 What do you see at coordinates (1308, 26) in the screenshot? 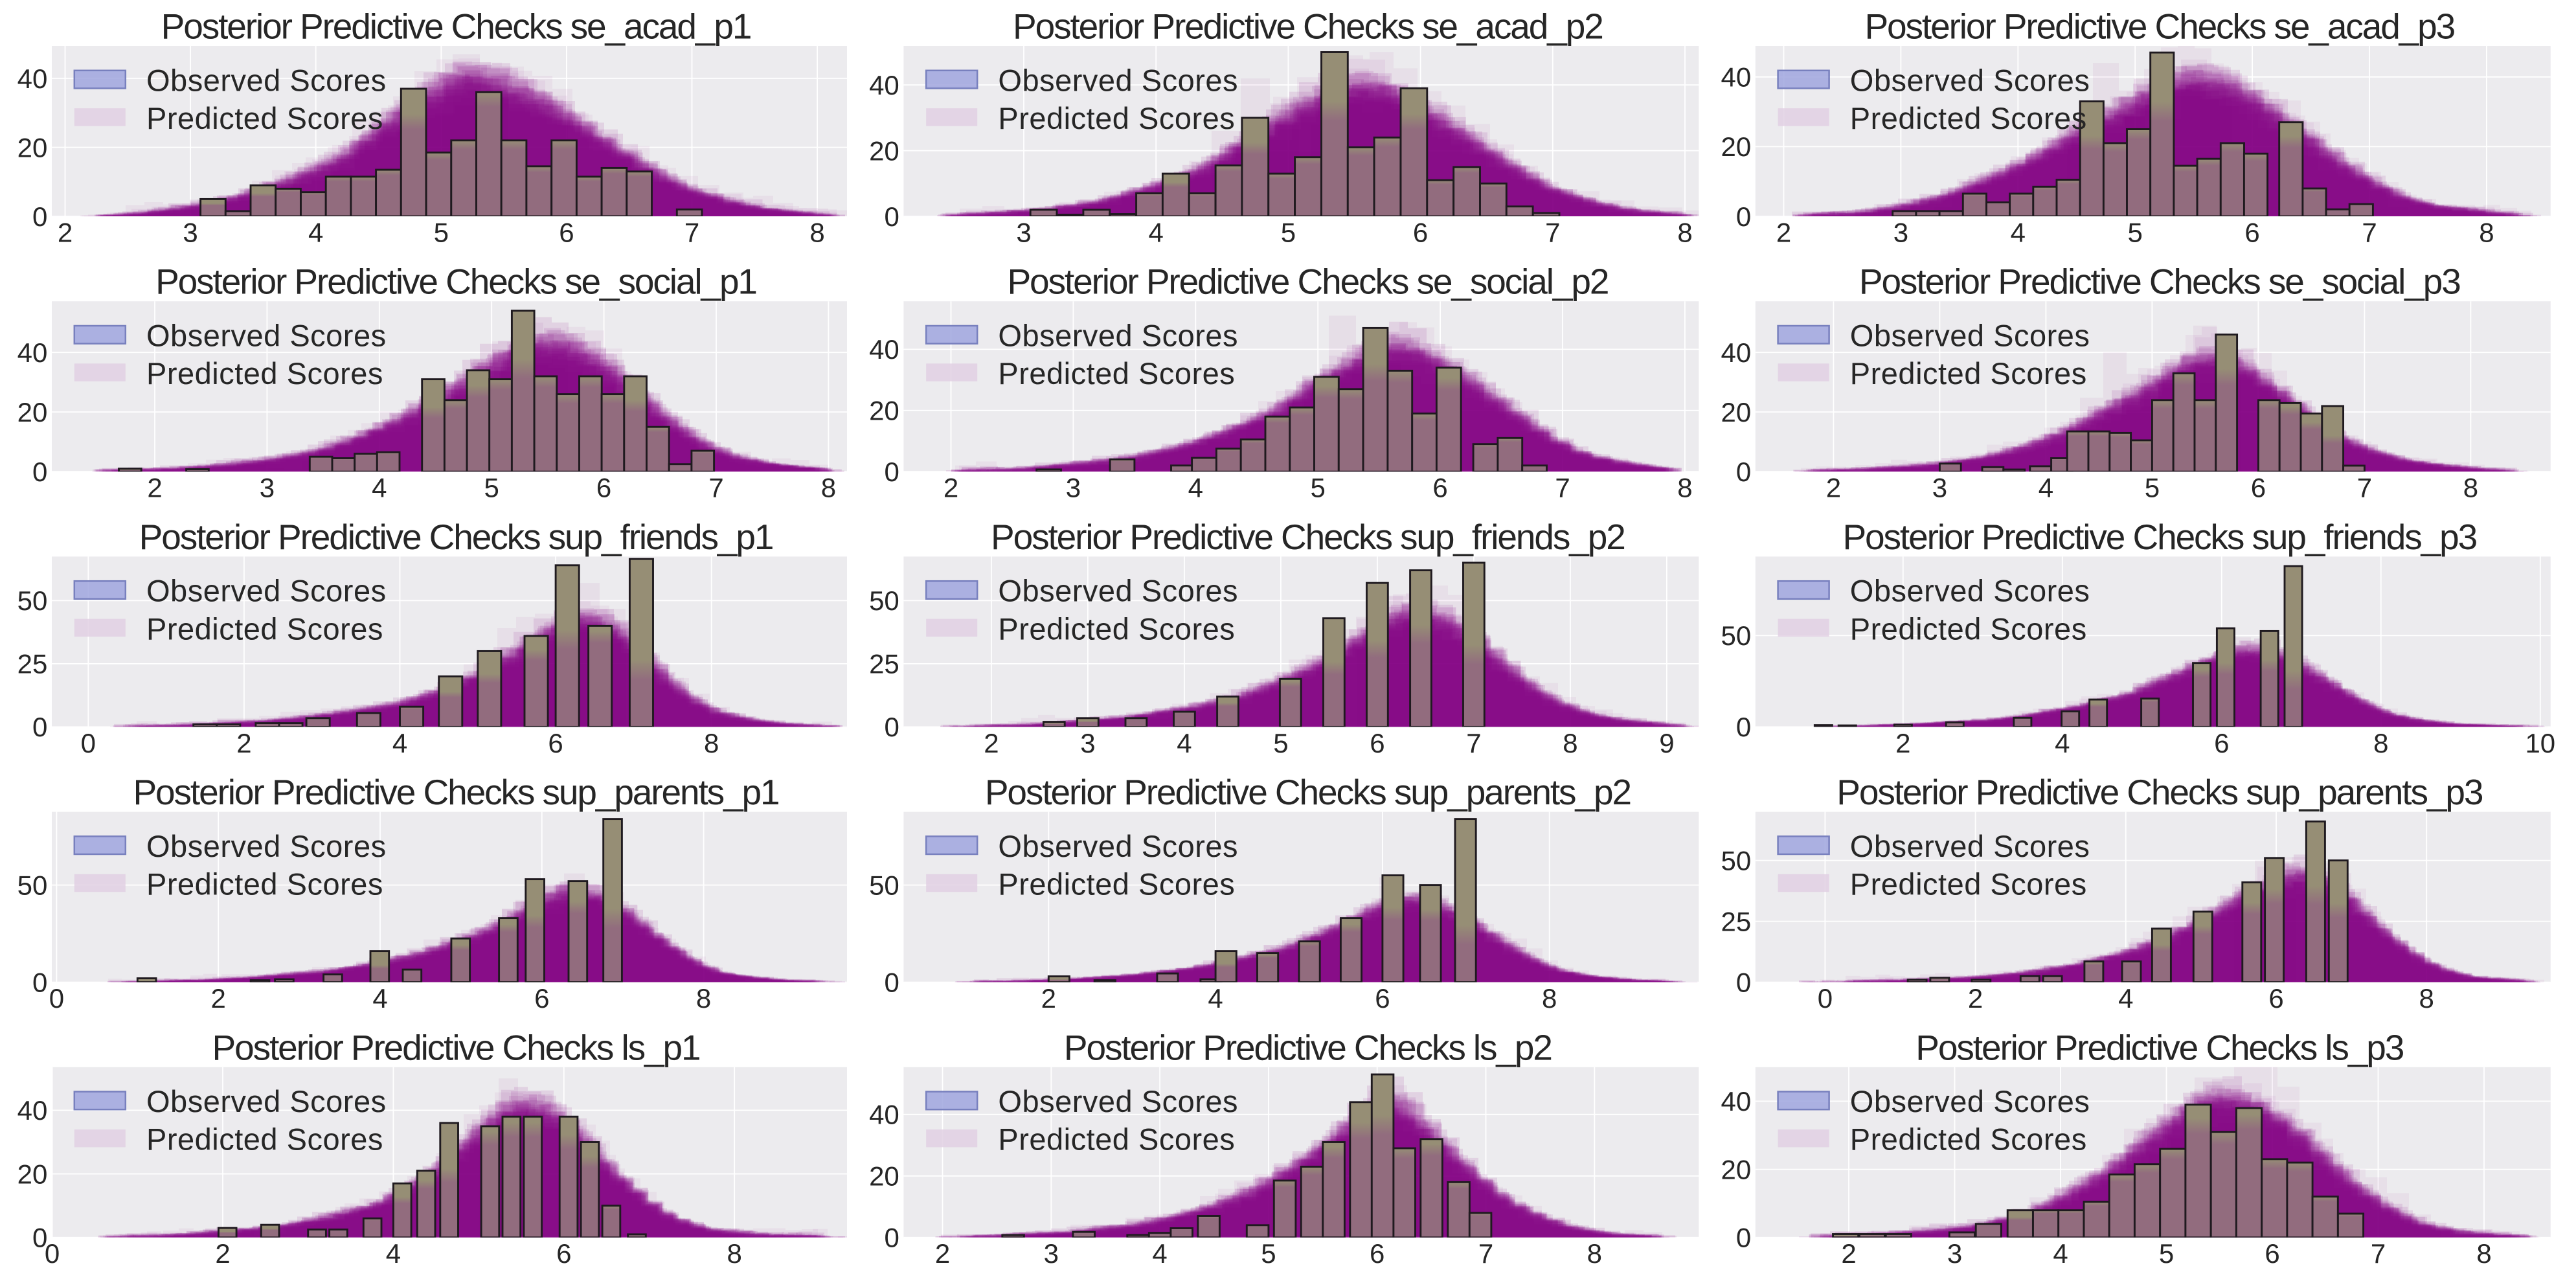
I see `svg-text:Posterior Predictive Checks se: Posterior Predictive Checks se_acad_p2` at bounding box center [1308, 26].